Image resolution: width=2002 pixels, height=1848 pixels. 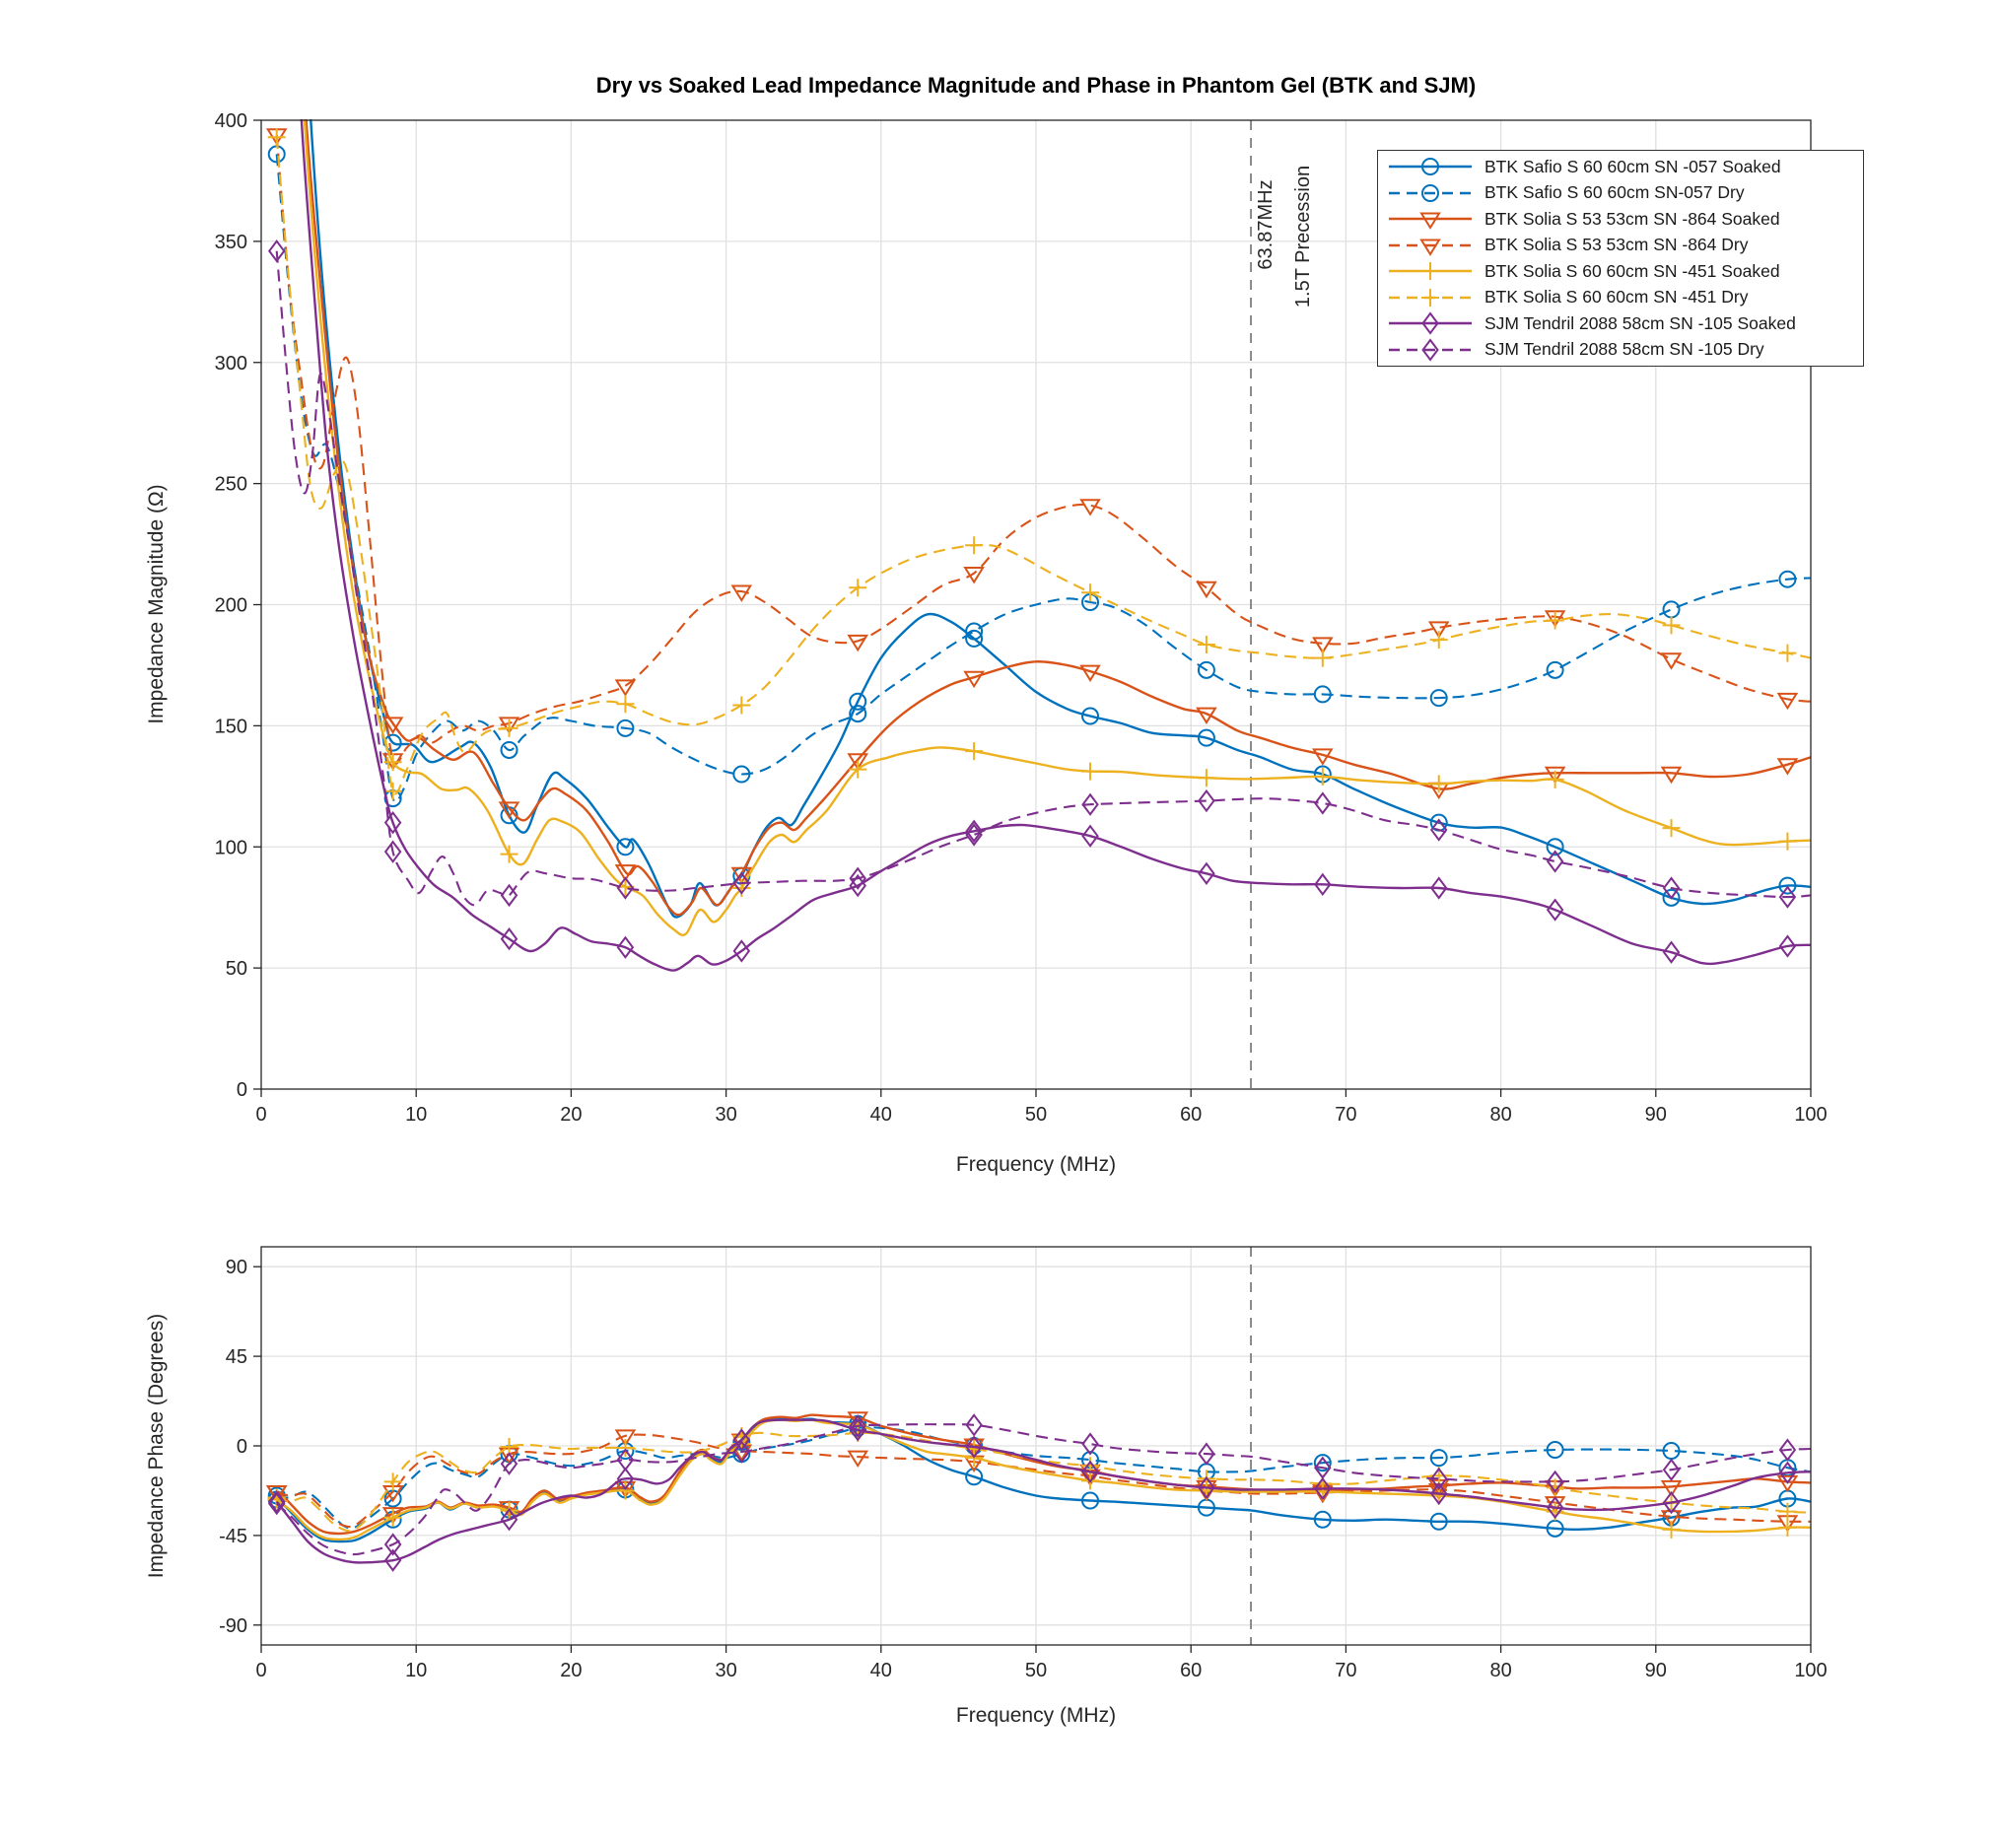 What do you see at coordinates (231, 121) in the screenshot?
I see `y-tick-label: 400` at bounding box center [231, 121].